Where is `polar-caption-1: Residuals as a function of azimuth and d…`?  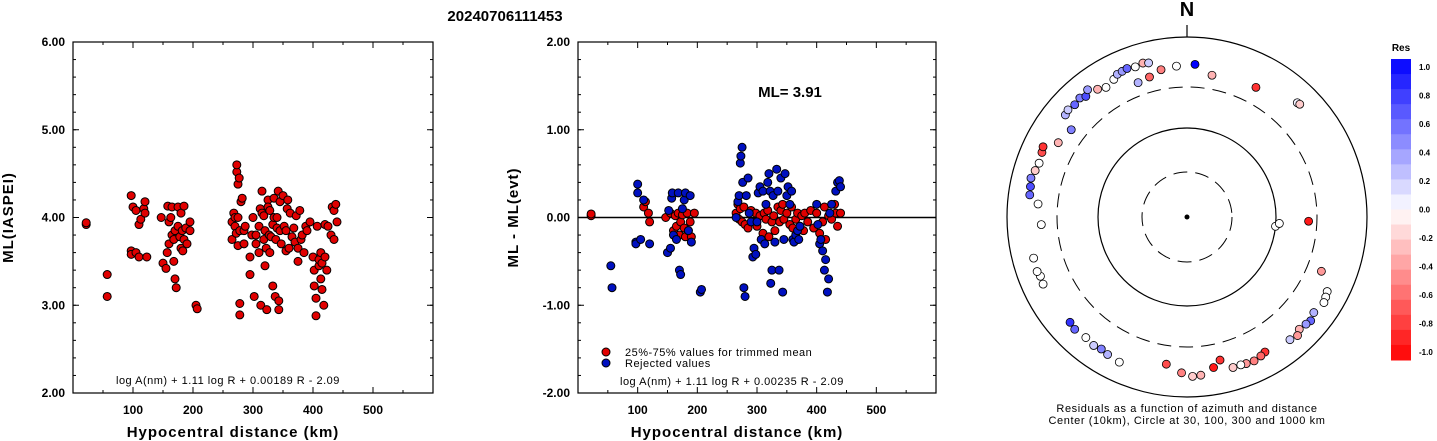
polar-caption-1: Residuals as a function of azimuth and d… is located at coordinates (1186, 409).